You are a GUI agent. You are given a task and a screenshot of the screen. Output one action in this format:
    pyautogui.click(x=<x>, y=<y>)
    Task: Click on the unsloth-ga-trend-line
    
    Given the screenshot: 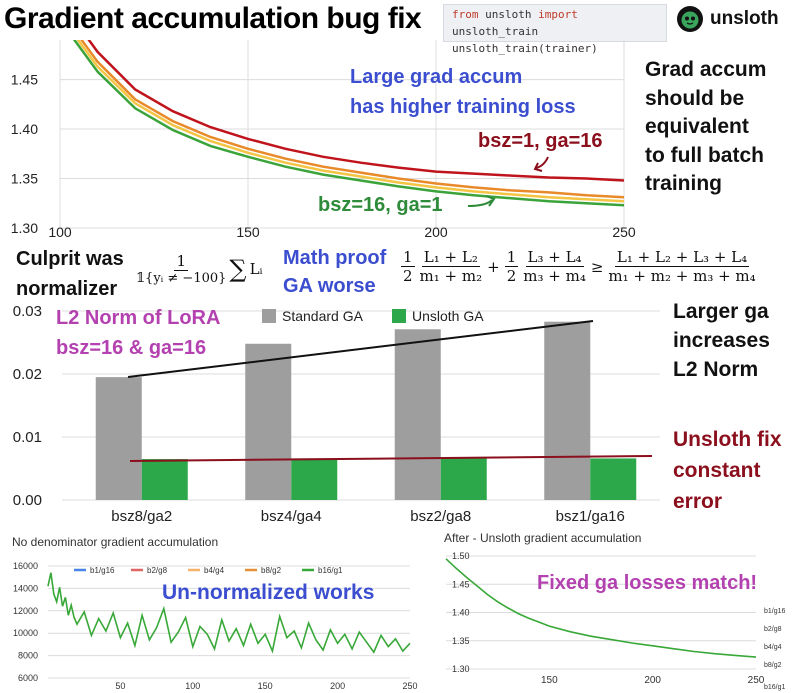 What is the action you would take?
    pyautogui.click(x=391, y=458)
    